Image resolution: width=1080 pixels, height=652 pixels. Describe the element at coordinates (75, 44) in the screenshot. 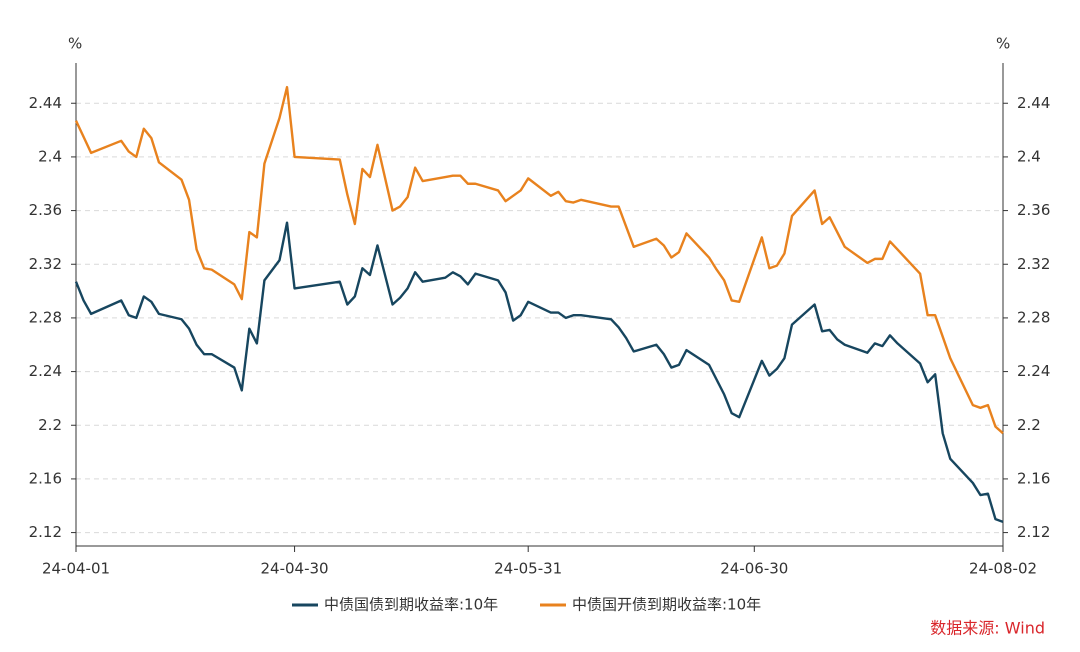

I see `y-unit: %` at that location.